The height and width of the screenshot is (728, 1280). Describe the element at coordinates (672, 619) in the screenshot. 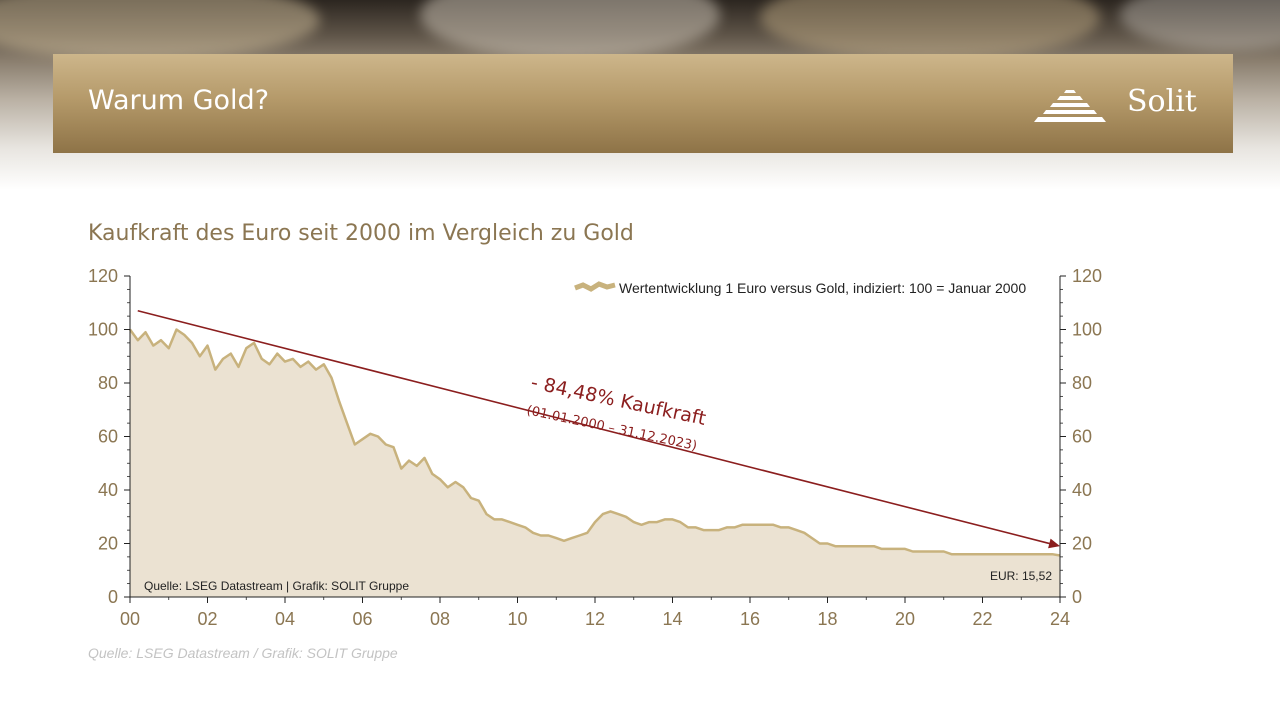

I see `x-tick-label: 14` at that location.